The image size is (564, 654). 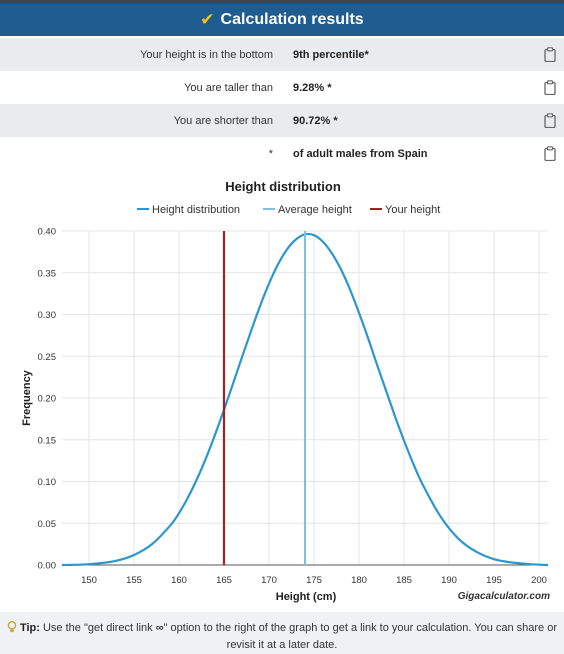 What do you see at coordinates (12, 627) in the screenshot?
I see `lightbulb-icon` at bounding box center [12, 627].